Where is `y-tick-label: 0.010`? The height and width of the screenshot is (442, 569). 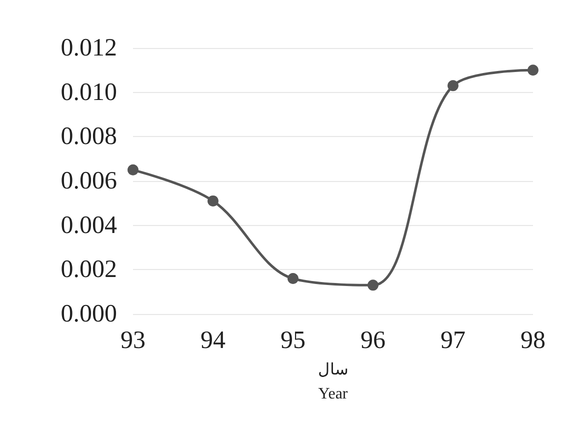 y-tick-label: 0.010 is located at coordinates (88, 92).